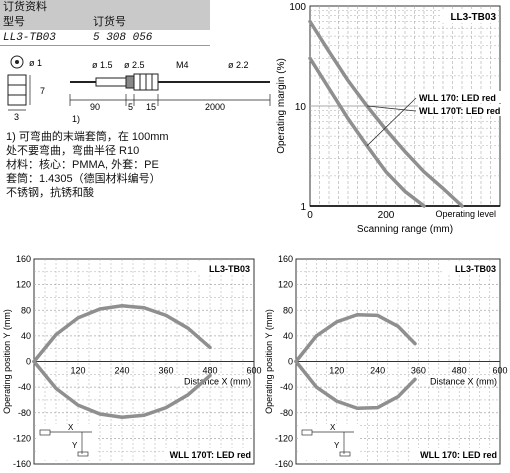 Image resolution: width=510 pixels, height=473 pixels. I want to click on dim-l5: 5, so click(130, 107).